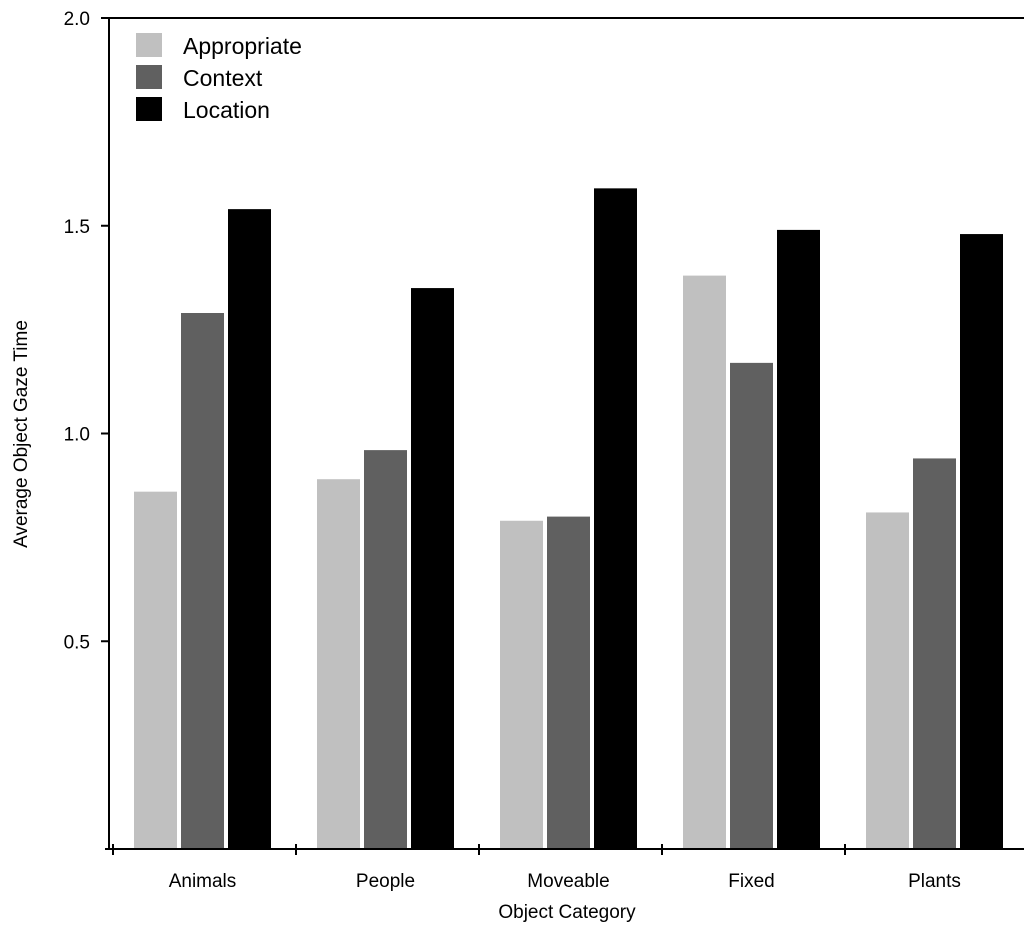 This screenshot has width=1024, height=935. Describe the element at coordinates (202, 581) in the screenshot. I see `bar-animals-context` at that location.